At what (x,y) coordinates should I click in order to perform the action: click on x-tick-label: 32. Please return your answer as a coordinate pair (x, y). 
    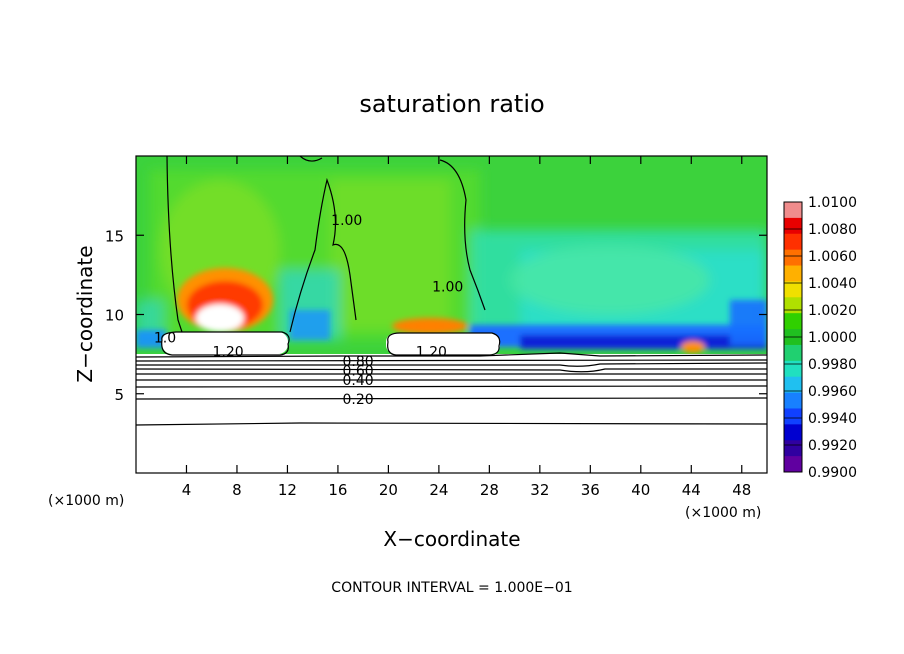
    Looking at the image, I should click on (539, 490).